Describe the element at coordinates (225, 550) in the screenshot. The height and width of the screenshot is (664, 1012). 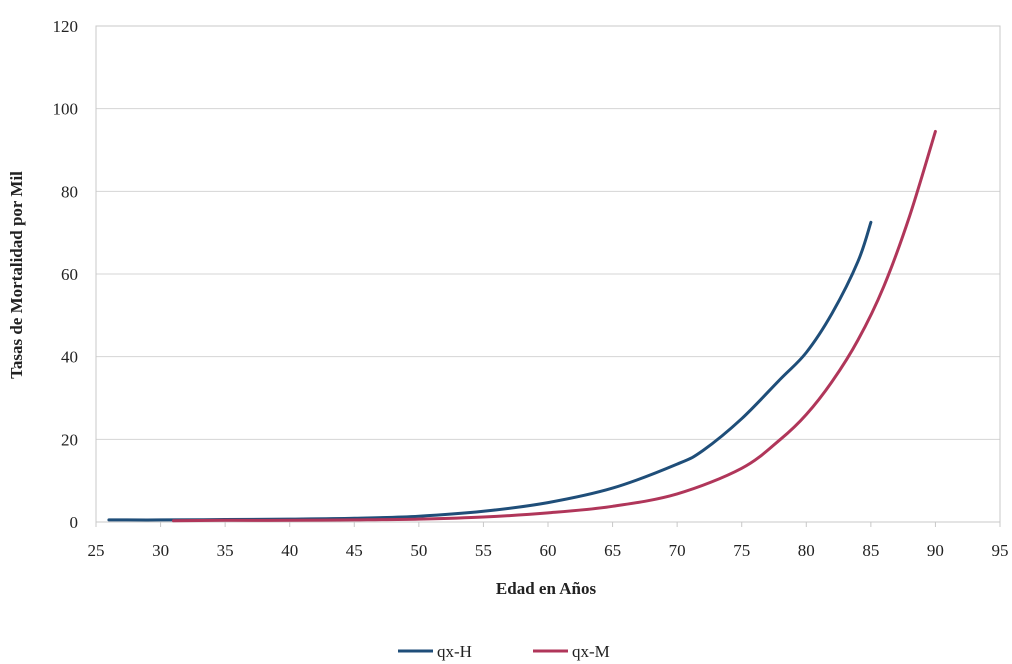
I see `x-tick-label: 35` at that location.